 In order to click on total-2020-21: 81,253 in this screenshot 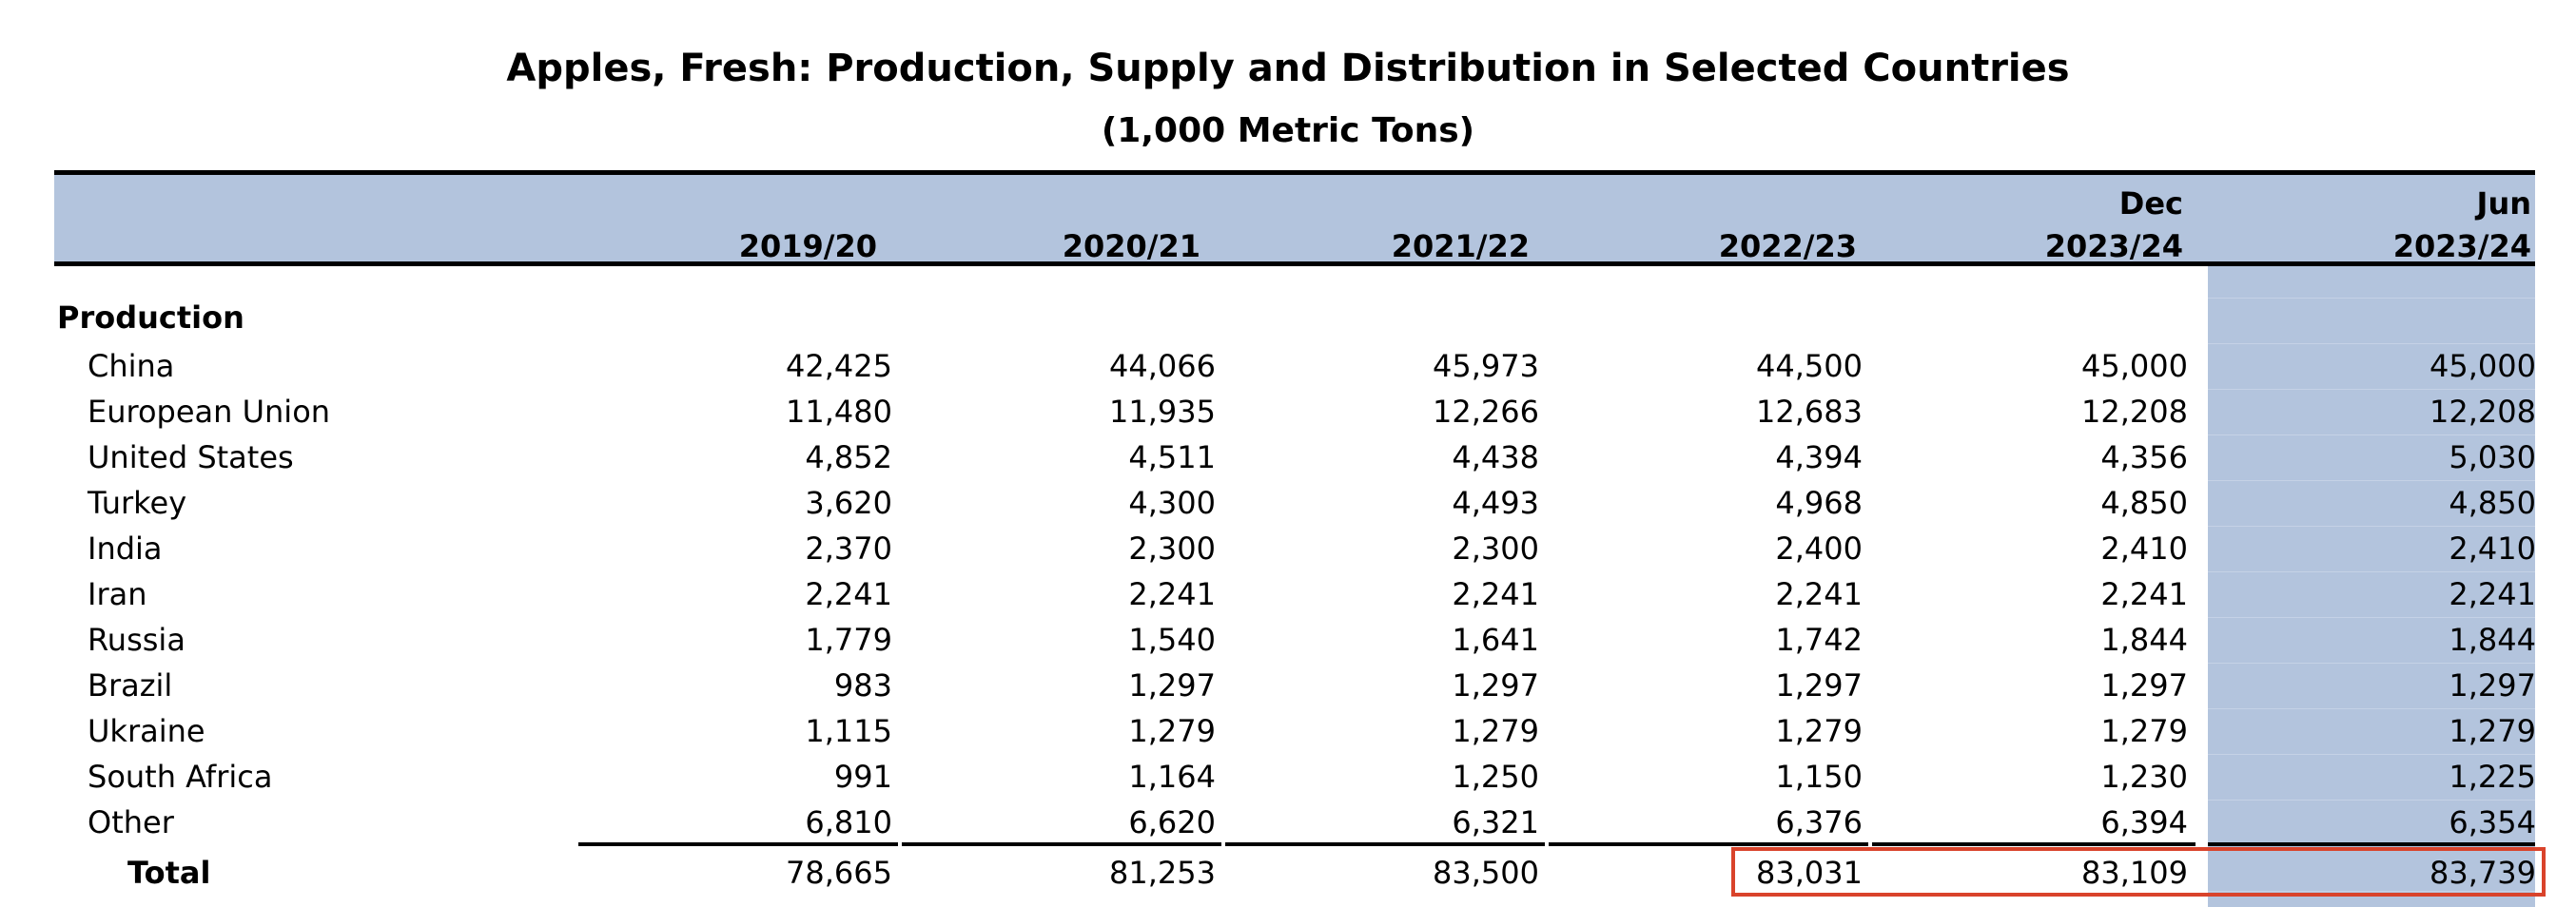, I will do `click(1163, 873)`.